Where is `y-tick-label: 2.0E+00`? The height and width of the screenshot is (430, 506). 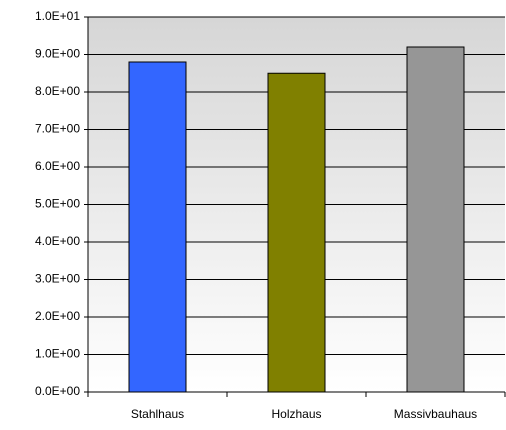
y-tick-label: 2.0E+00 is located at coordinates (57, 316).